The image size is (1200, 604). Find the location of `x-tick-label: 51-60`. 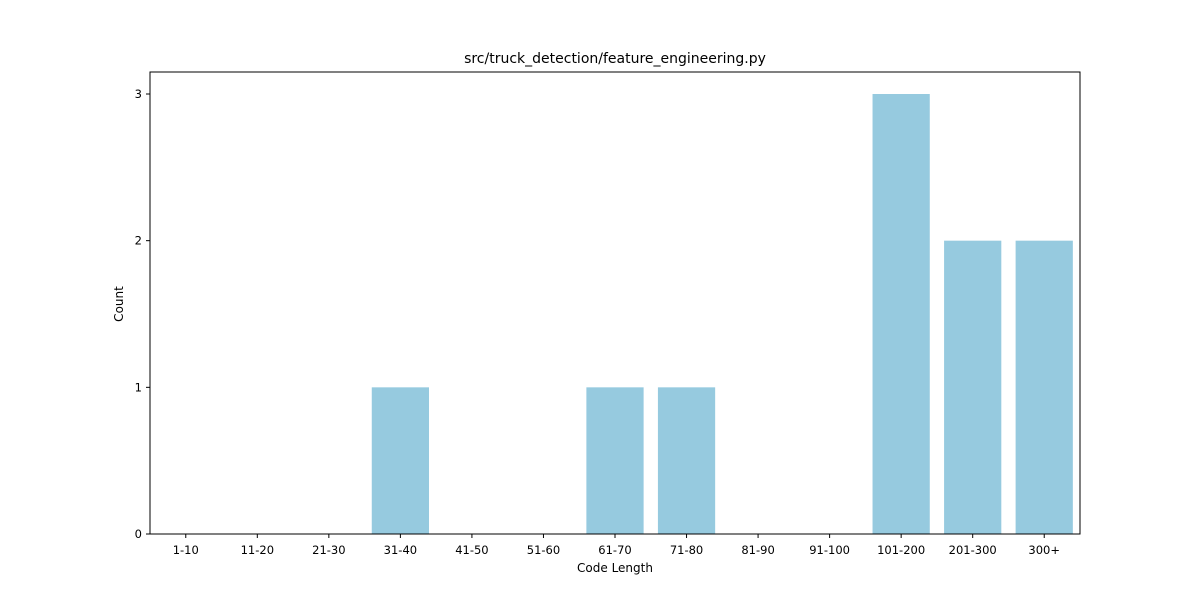

x-tick-label: 51-60 is located at coordinates (543, 550).